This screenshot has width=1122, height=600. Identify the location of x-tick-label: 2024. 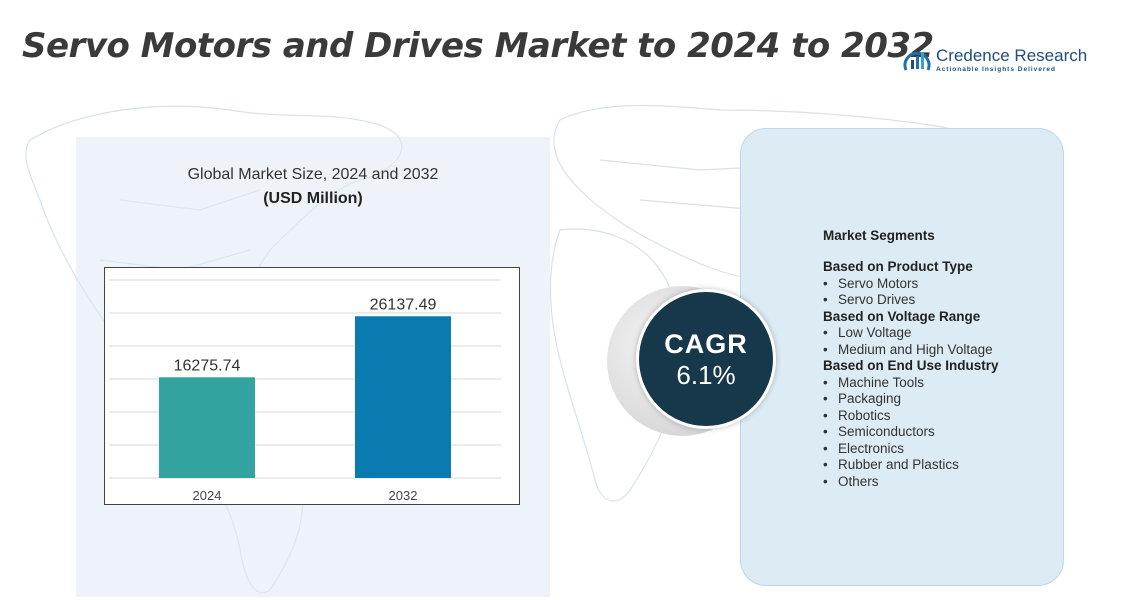
(207, 495).